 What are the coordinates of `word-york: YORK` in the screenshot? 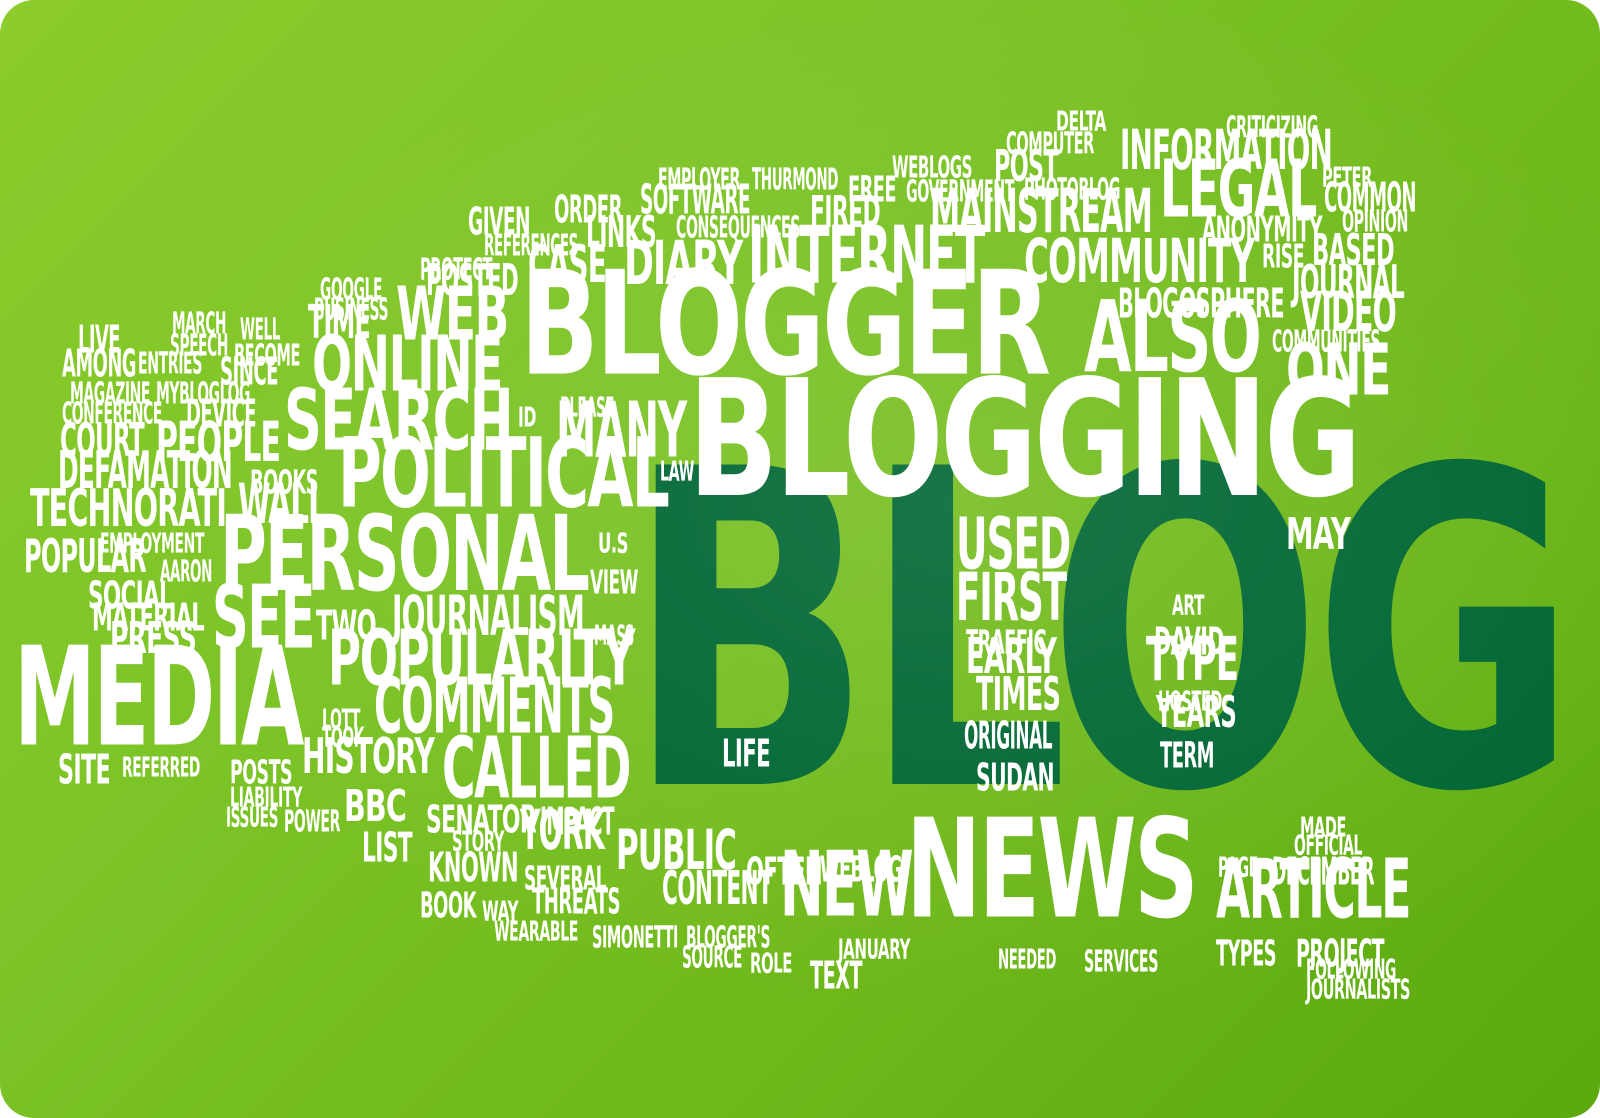 It's located at (562, 830).